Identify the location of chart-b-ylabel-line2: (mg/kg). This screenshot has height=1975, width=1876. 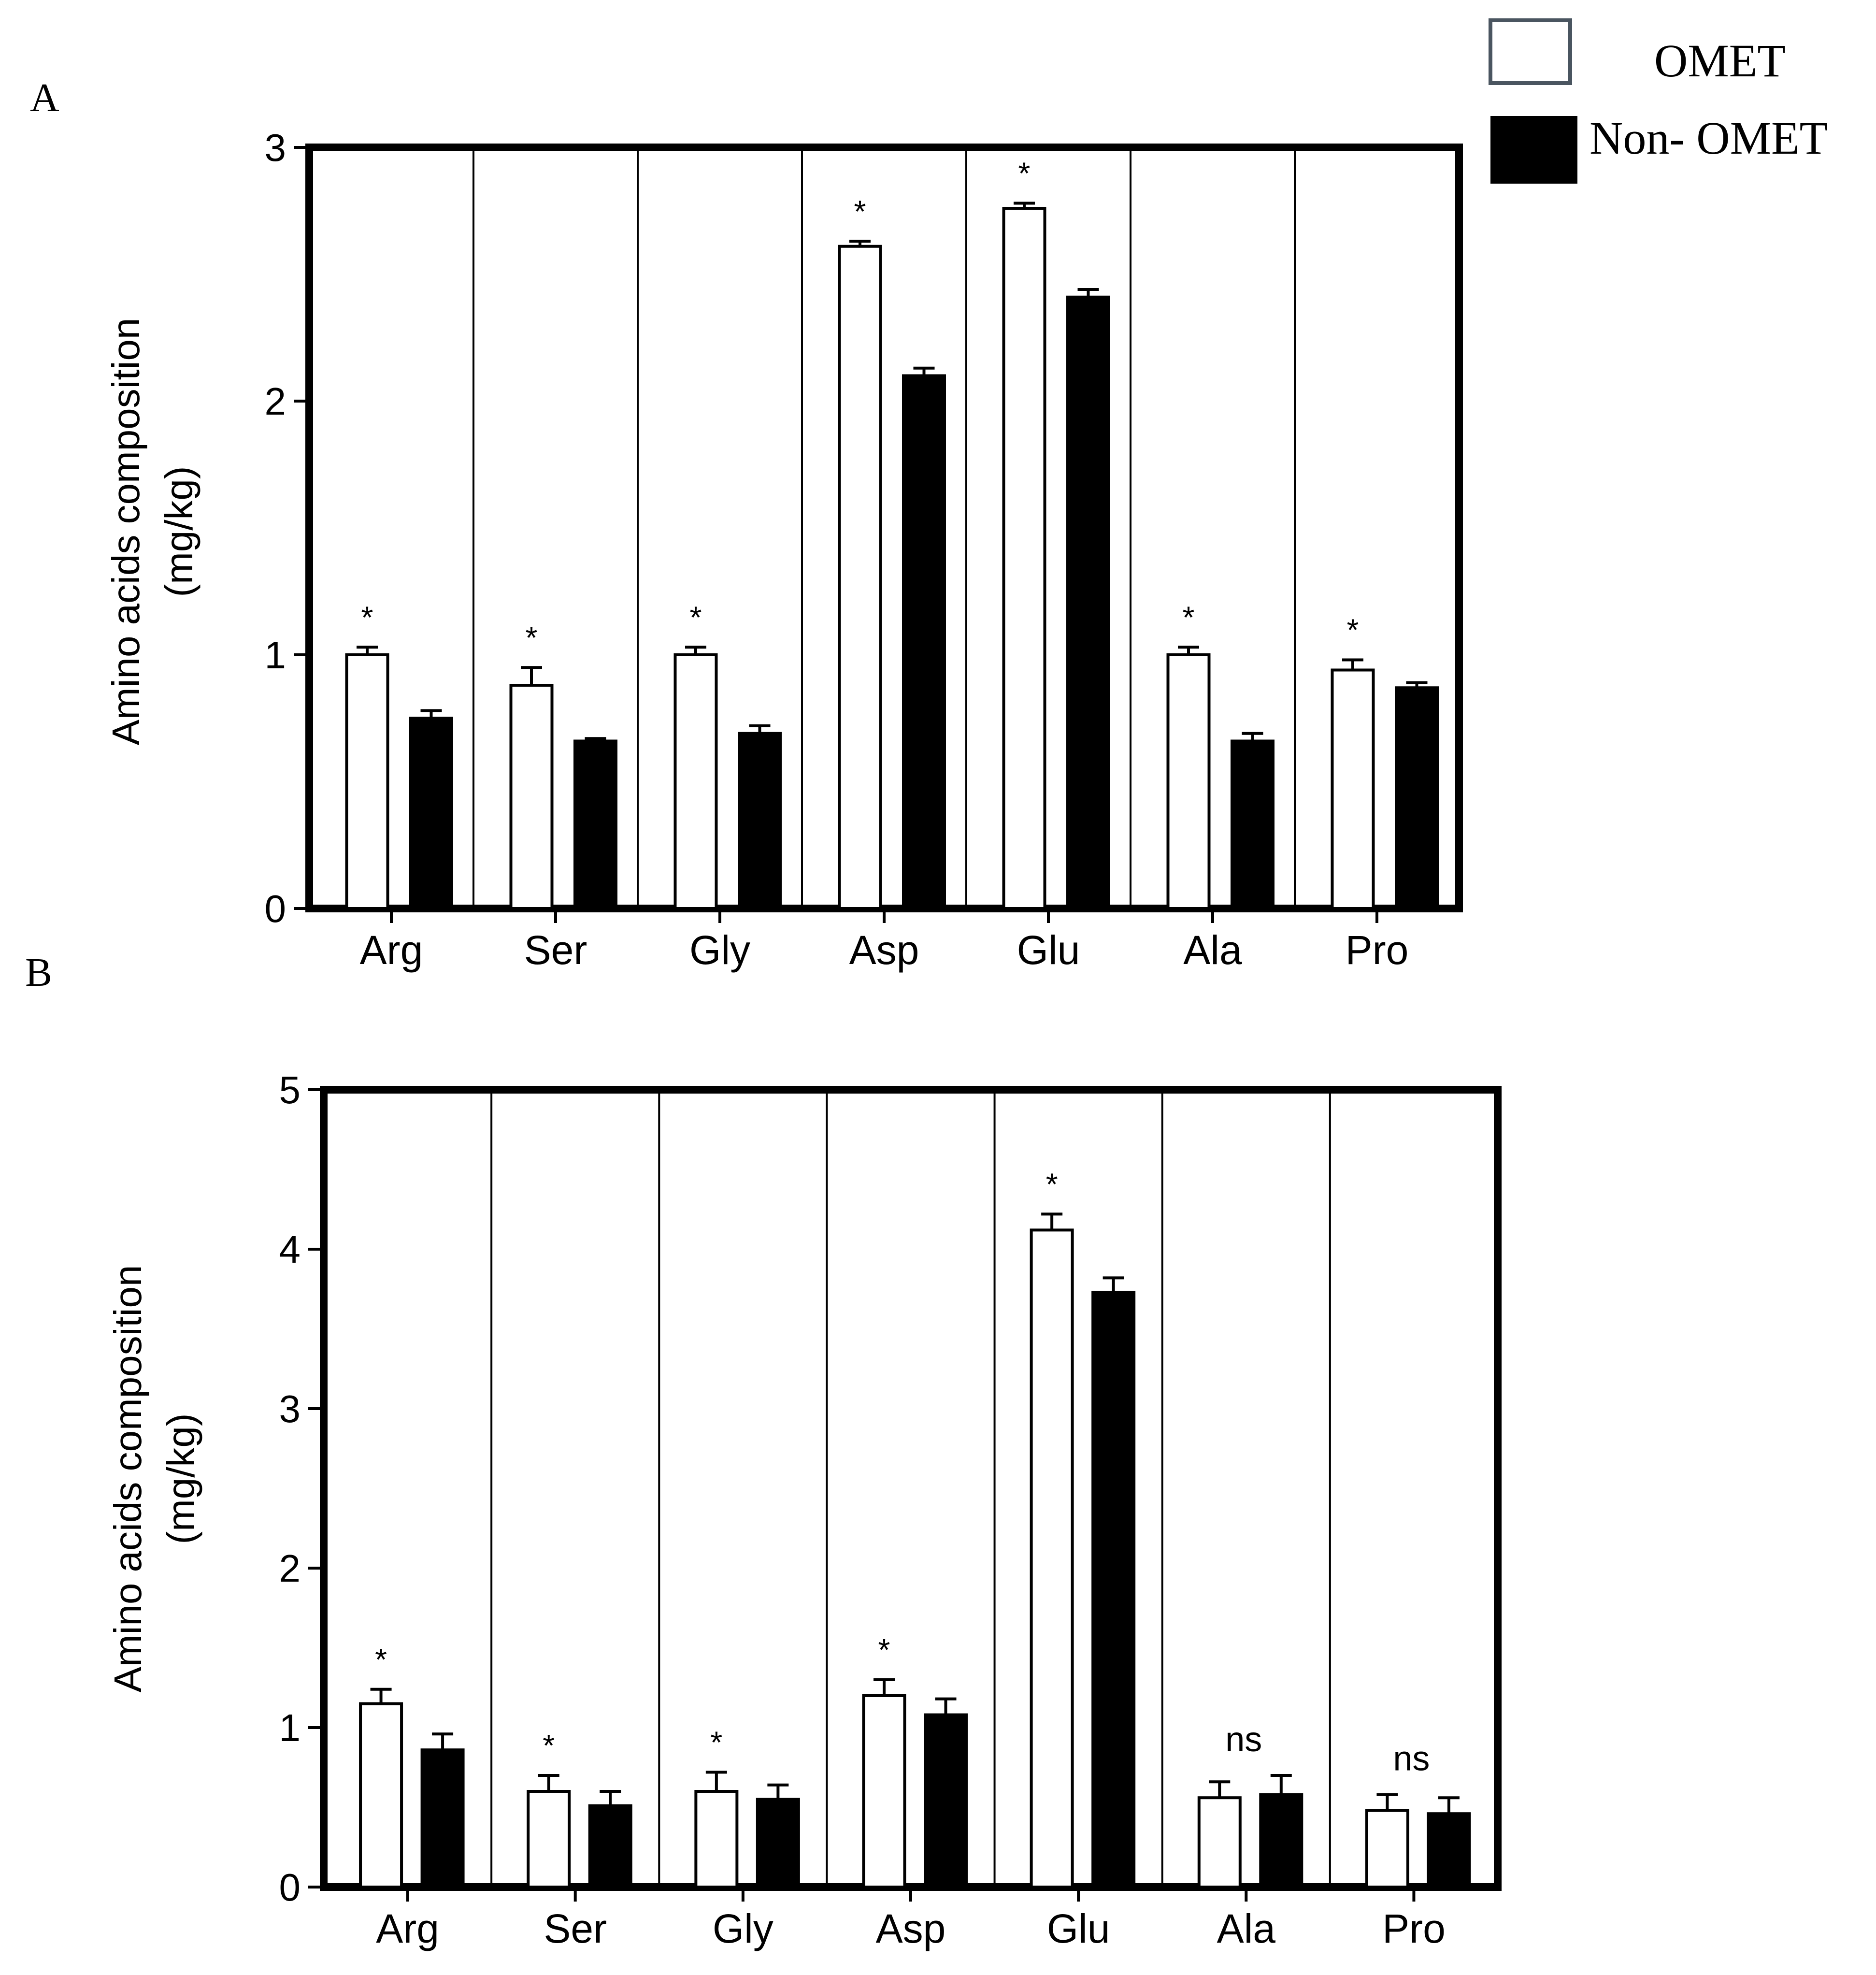
(180, 1478).